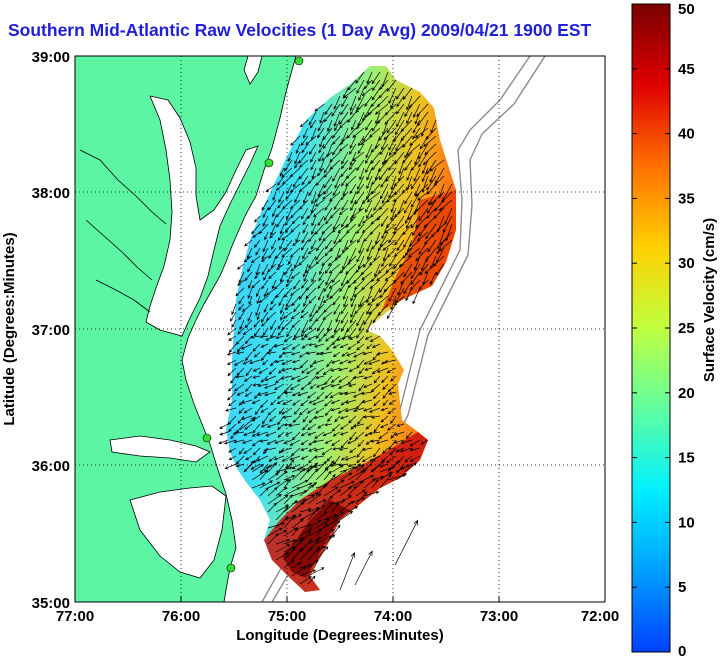 The height and width of the screenshot is (659, 724). I want to click on colorbar-tick-label: 0, so click(682, 651).